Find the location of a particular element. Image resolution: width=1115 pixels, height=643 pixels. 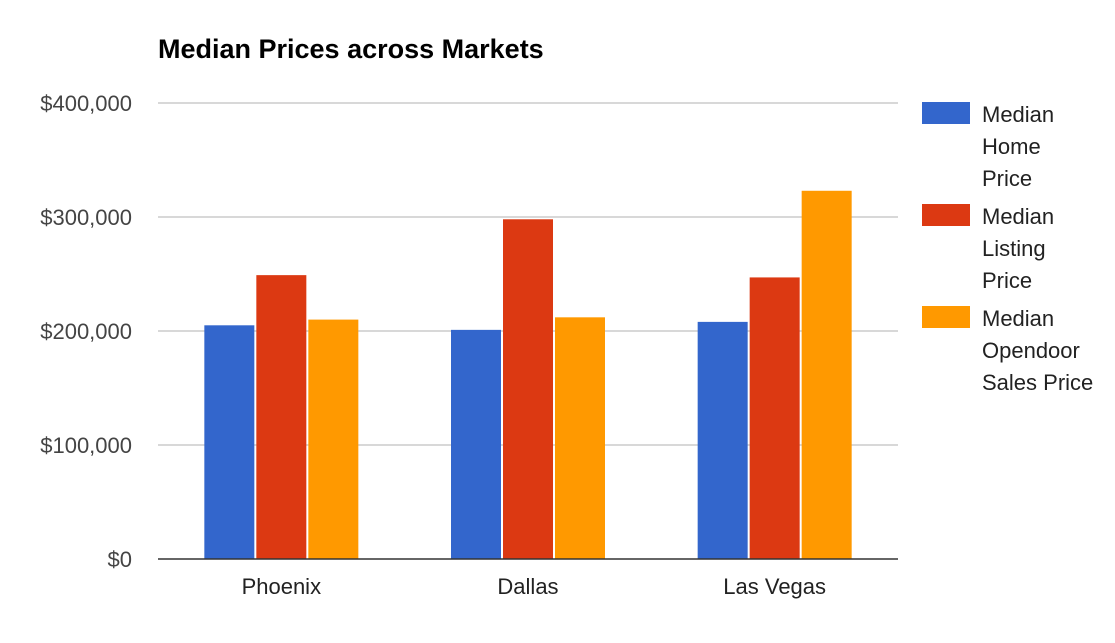

legend-label: Sales Price is located at coordinates (1037, 382).